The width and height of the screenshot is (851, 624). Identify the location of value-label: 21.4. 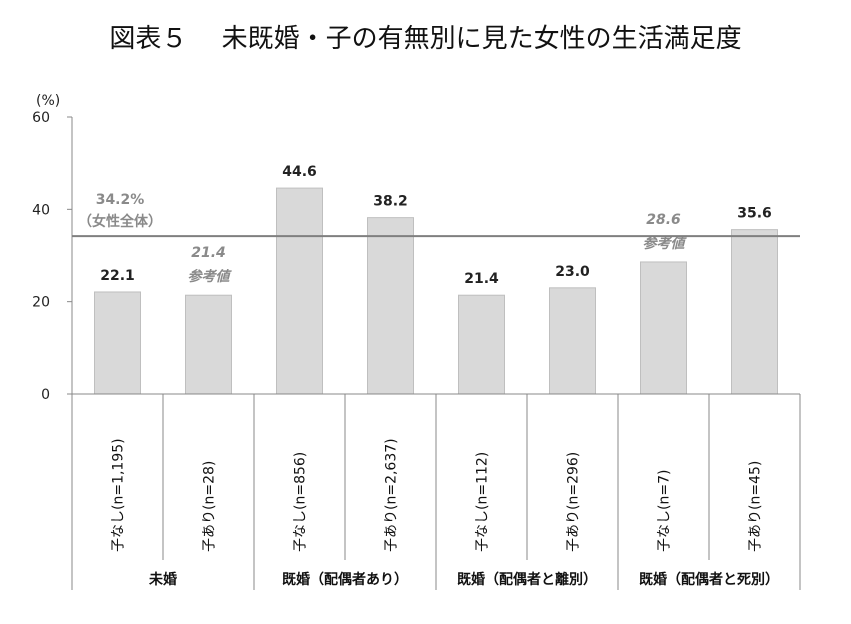
(481, 279).